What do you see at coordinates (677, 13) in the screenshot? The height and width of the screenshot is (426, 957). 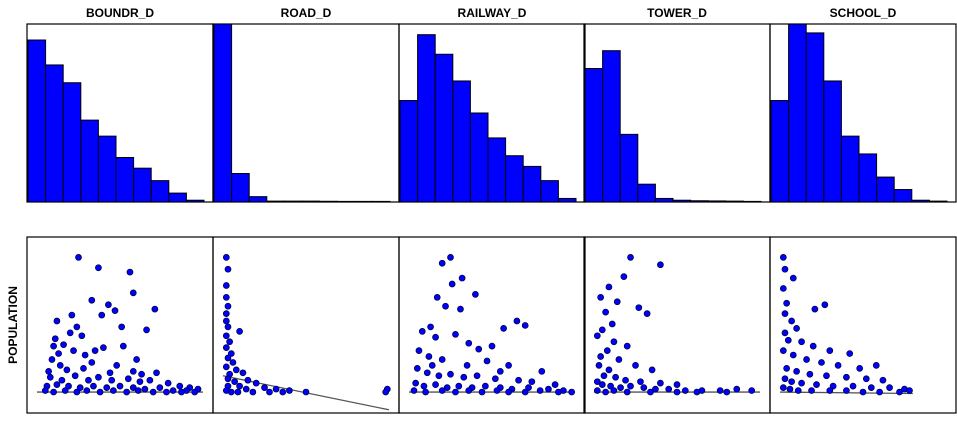 I see `column-title-tower-d: TOWER_D` at bounding box center [677, 13].